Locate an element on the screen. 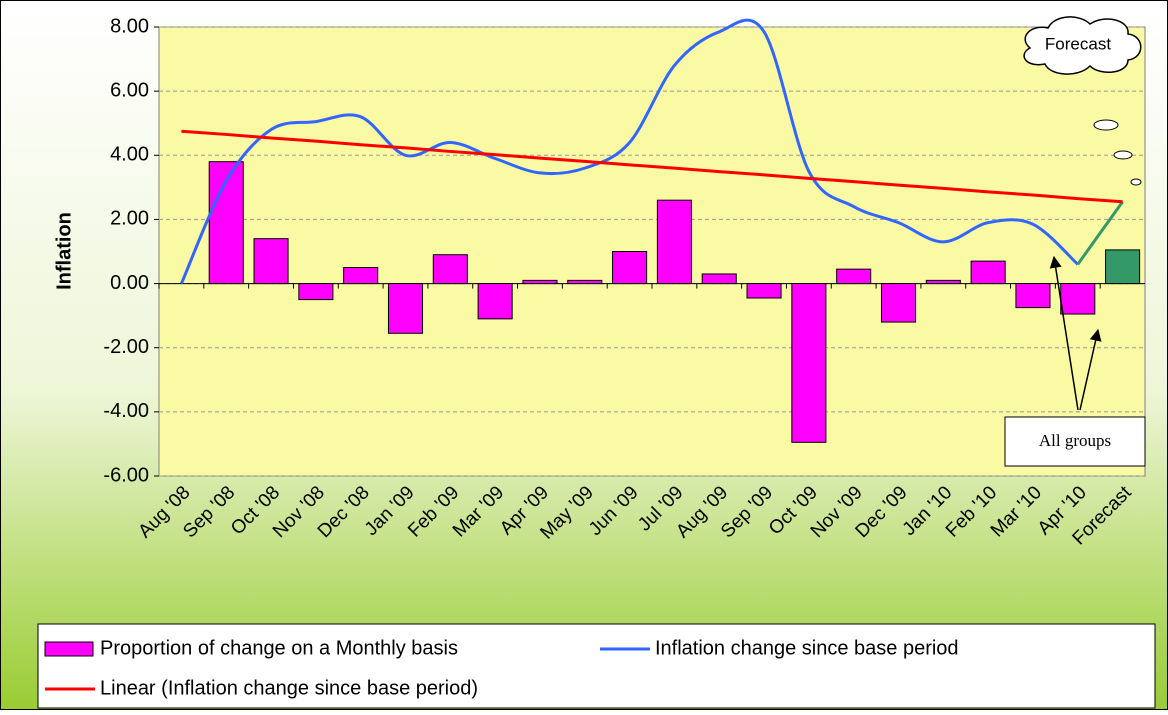 Image resolution: width=1168 pixels, height=715 pixels. legend-label: Inflation change since base period is located at coordinates (807, 648).